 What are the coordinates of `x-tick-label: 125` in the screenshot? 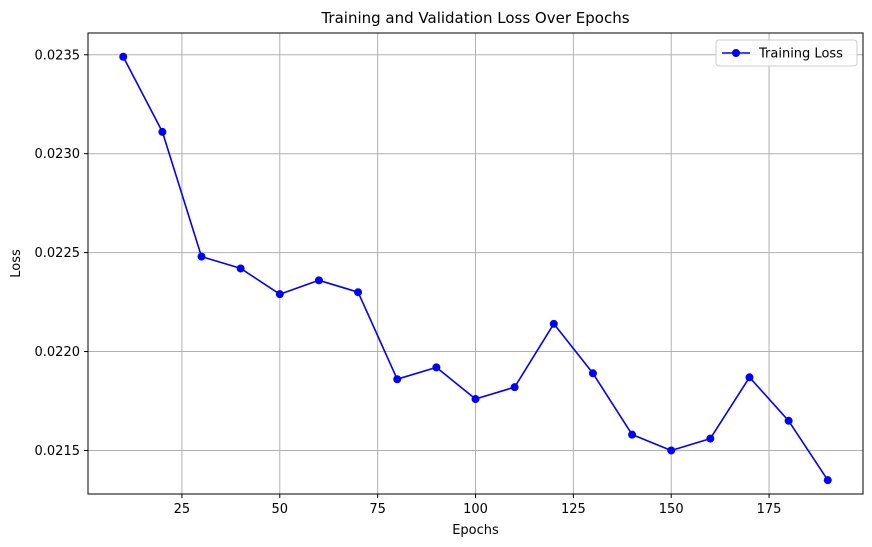 It's located at (573, 509).